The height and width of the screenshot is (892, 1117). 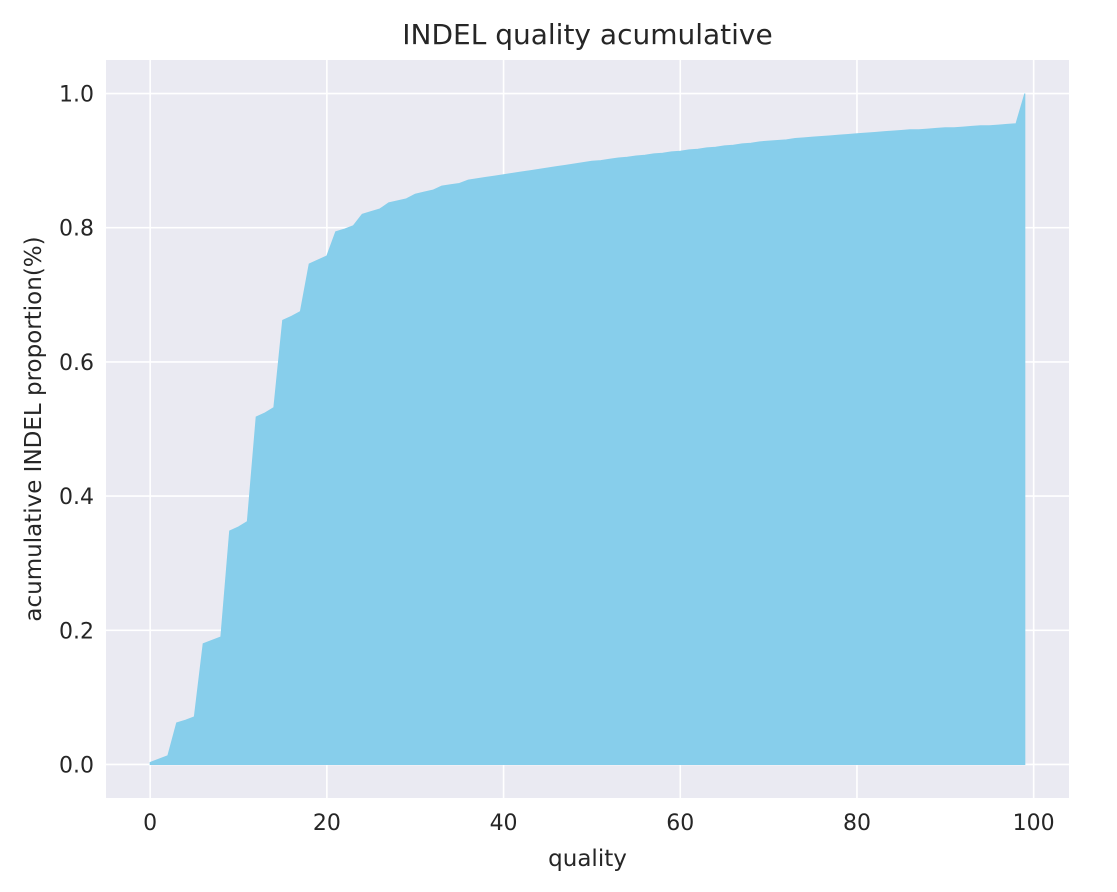 What do you see at coordinates (857, 823) in the screenshot?
I see `x-tick-label: 80` at bounding box center [857, 823].